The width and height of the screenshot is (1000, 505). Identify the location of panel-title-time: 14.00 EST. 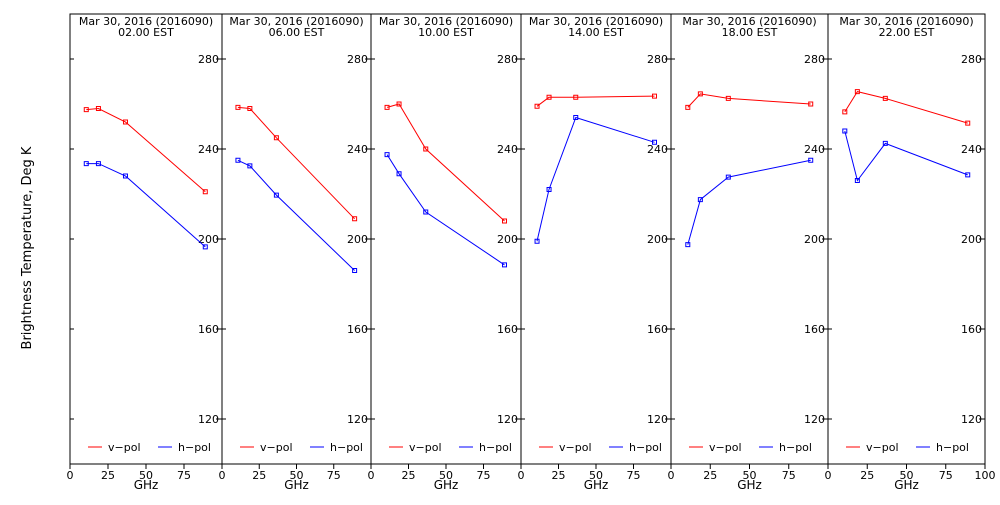
(596, 32).